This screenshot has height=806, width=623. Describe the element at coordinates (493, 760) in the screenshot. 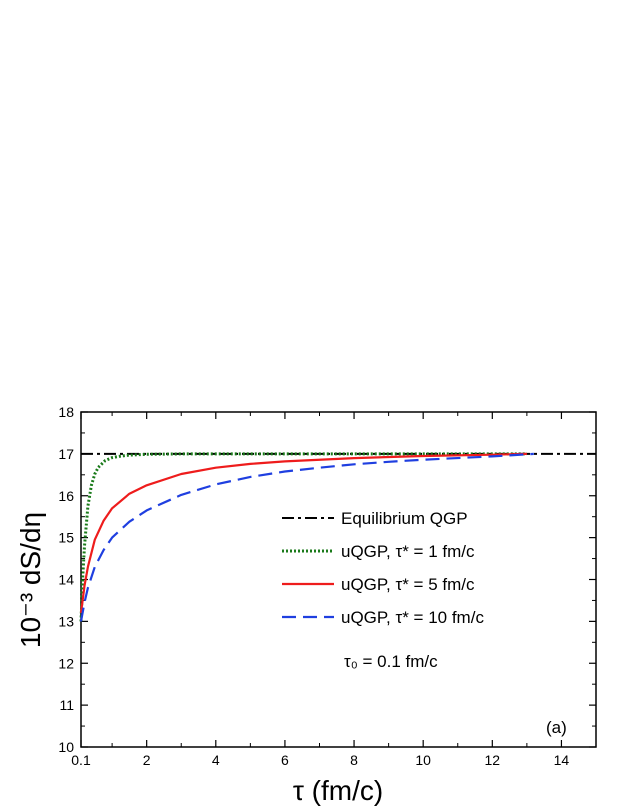

I see `x-tick-label: 12` at that location.